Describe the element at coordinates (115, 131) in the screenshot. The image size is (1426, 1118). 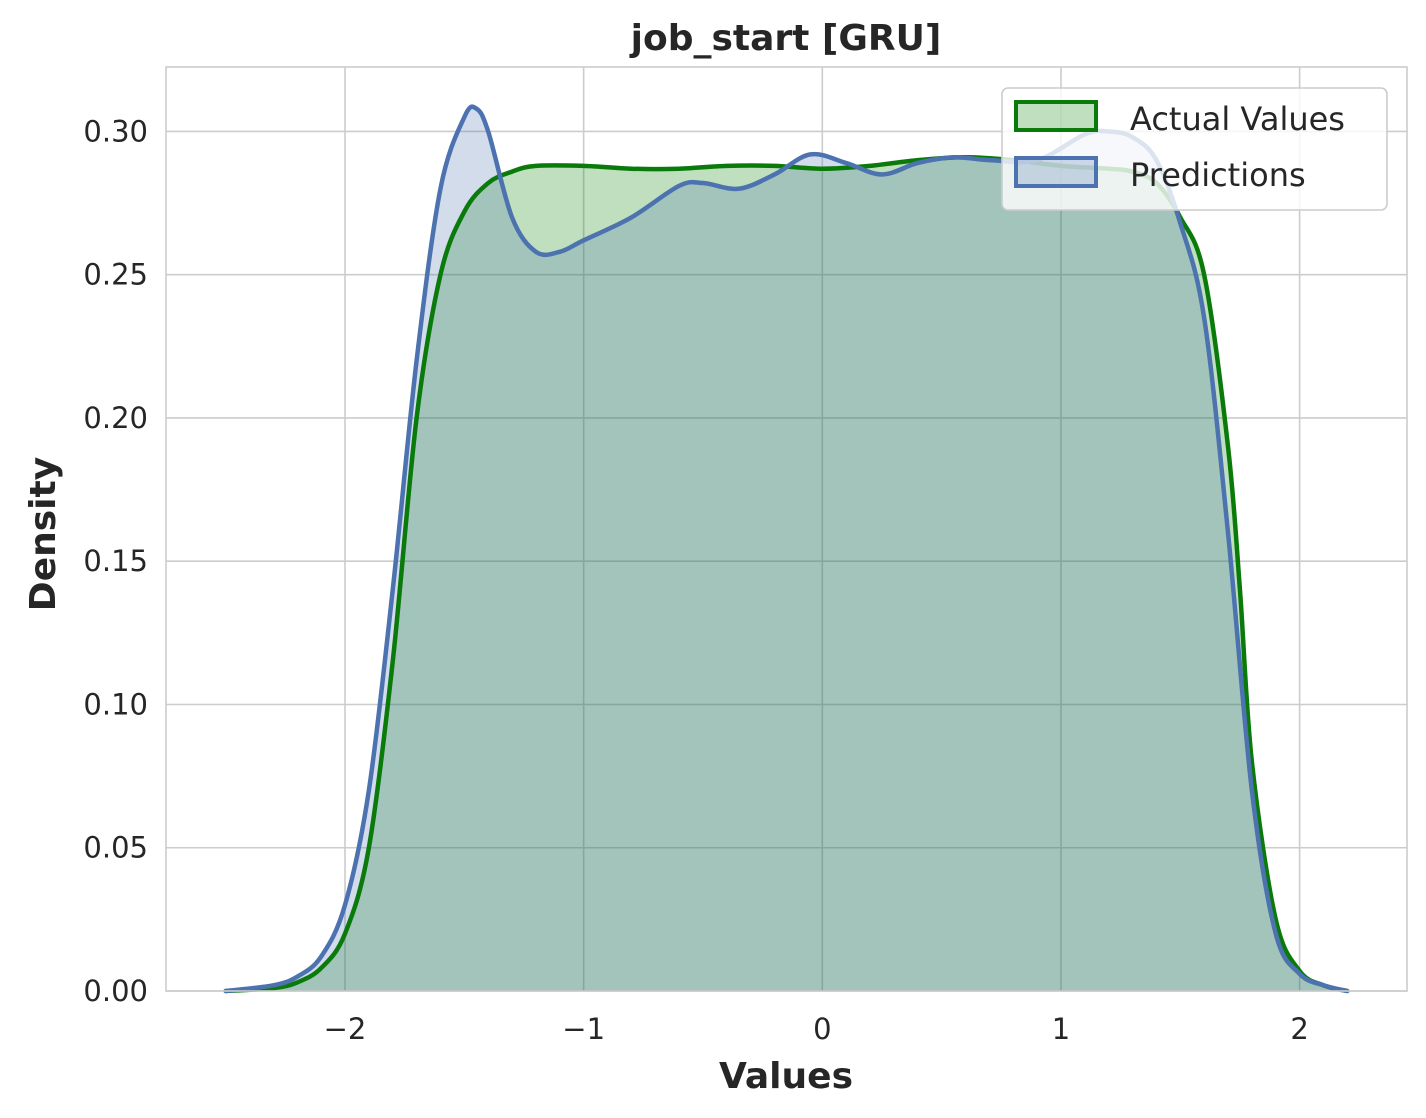
I see `y-tick-label: 0.30` at that location.